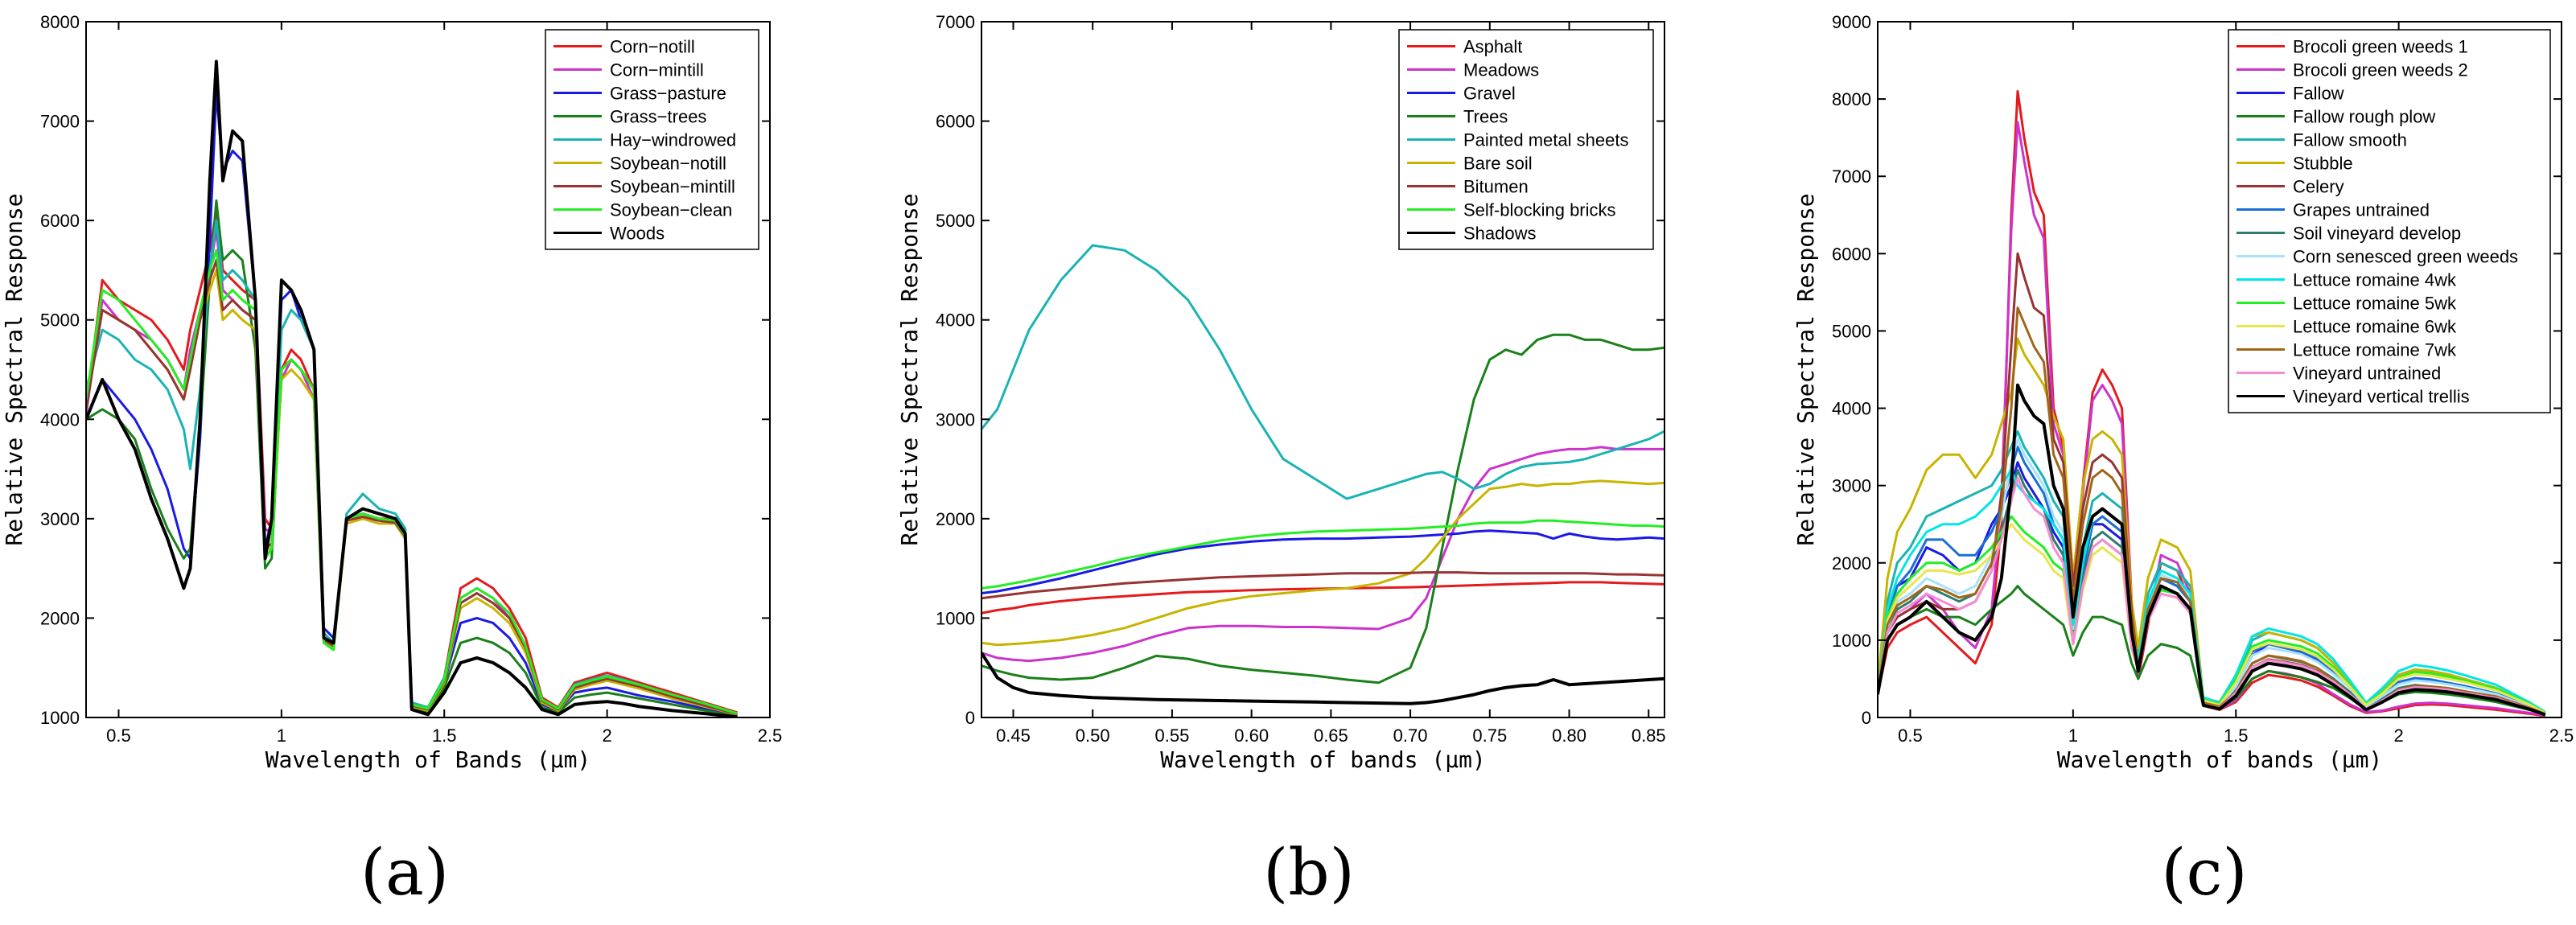 Image resolution: width=2576 pixels, height=925 pixels. Describe the element at coordinates (405, 873) in the screenshot. I see `caption-a: (a)` at that location.